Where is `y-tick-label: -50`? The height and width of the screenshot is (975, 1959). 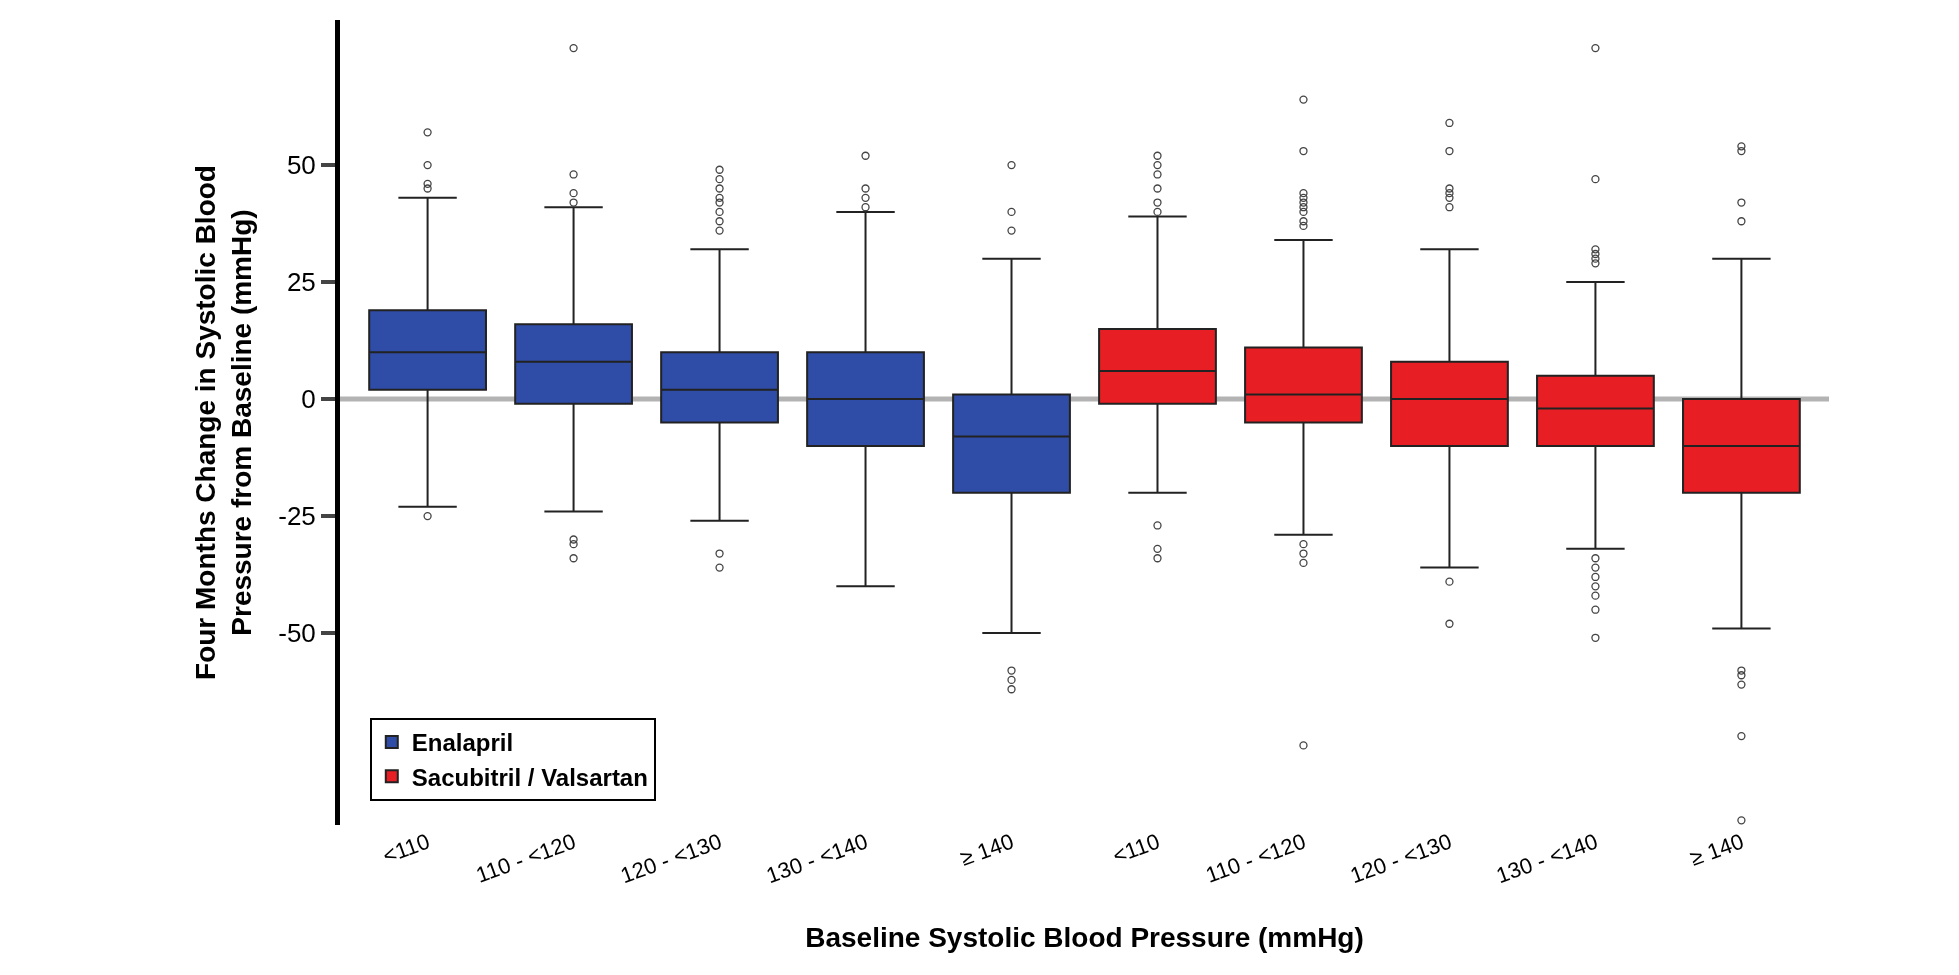
y-tick-label: -50 is located at coordinates (297, 633).